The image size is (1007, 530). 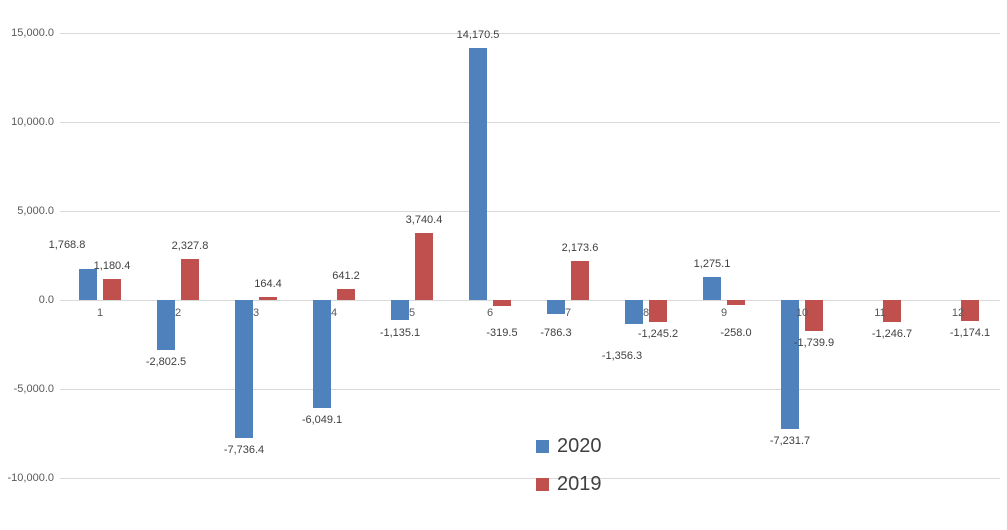 I want to click on x-tick-label: 6, so click(x=490, y=313).